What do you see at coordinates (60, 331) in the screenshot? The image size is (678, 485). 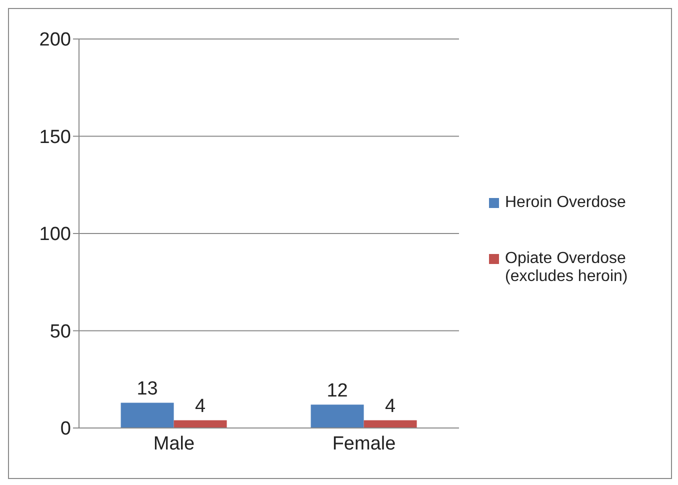 I see `y-tick-label: 50` at bounding box center [60, 331].